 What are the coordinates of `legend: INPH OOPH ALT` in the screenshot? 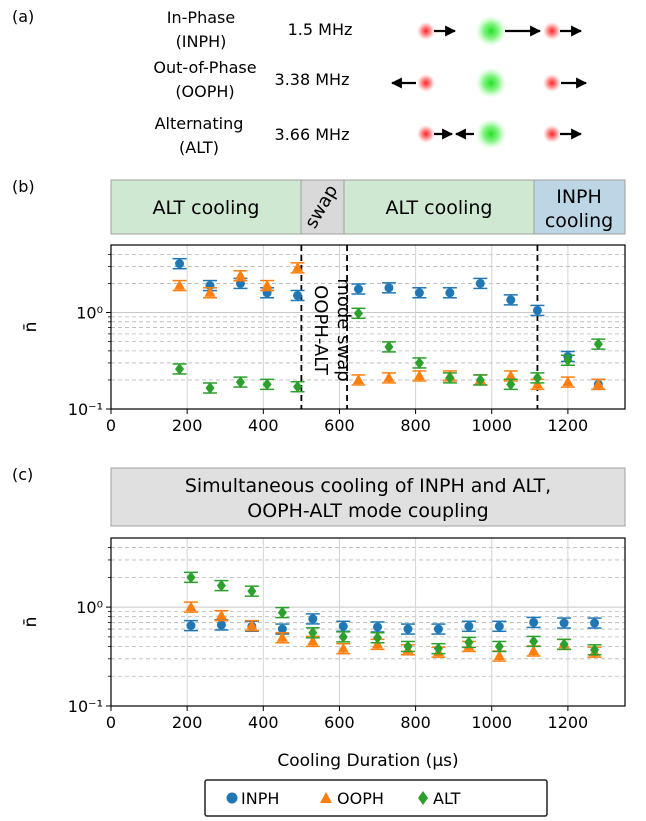 It's located at (376, 798).